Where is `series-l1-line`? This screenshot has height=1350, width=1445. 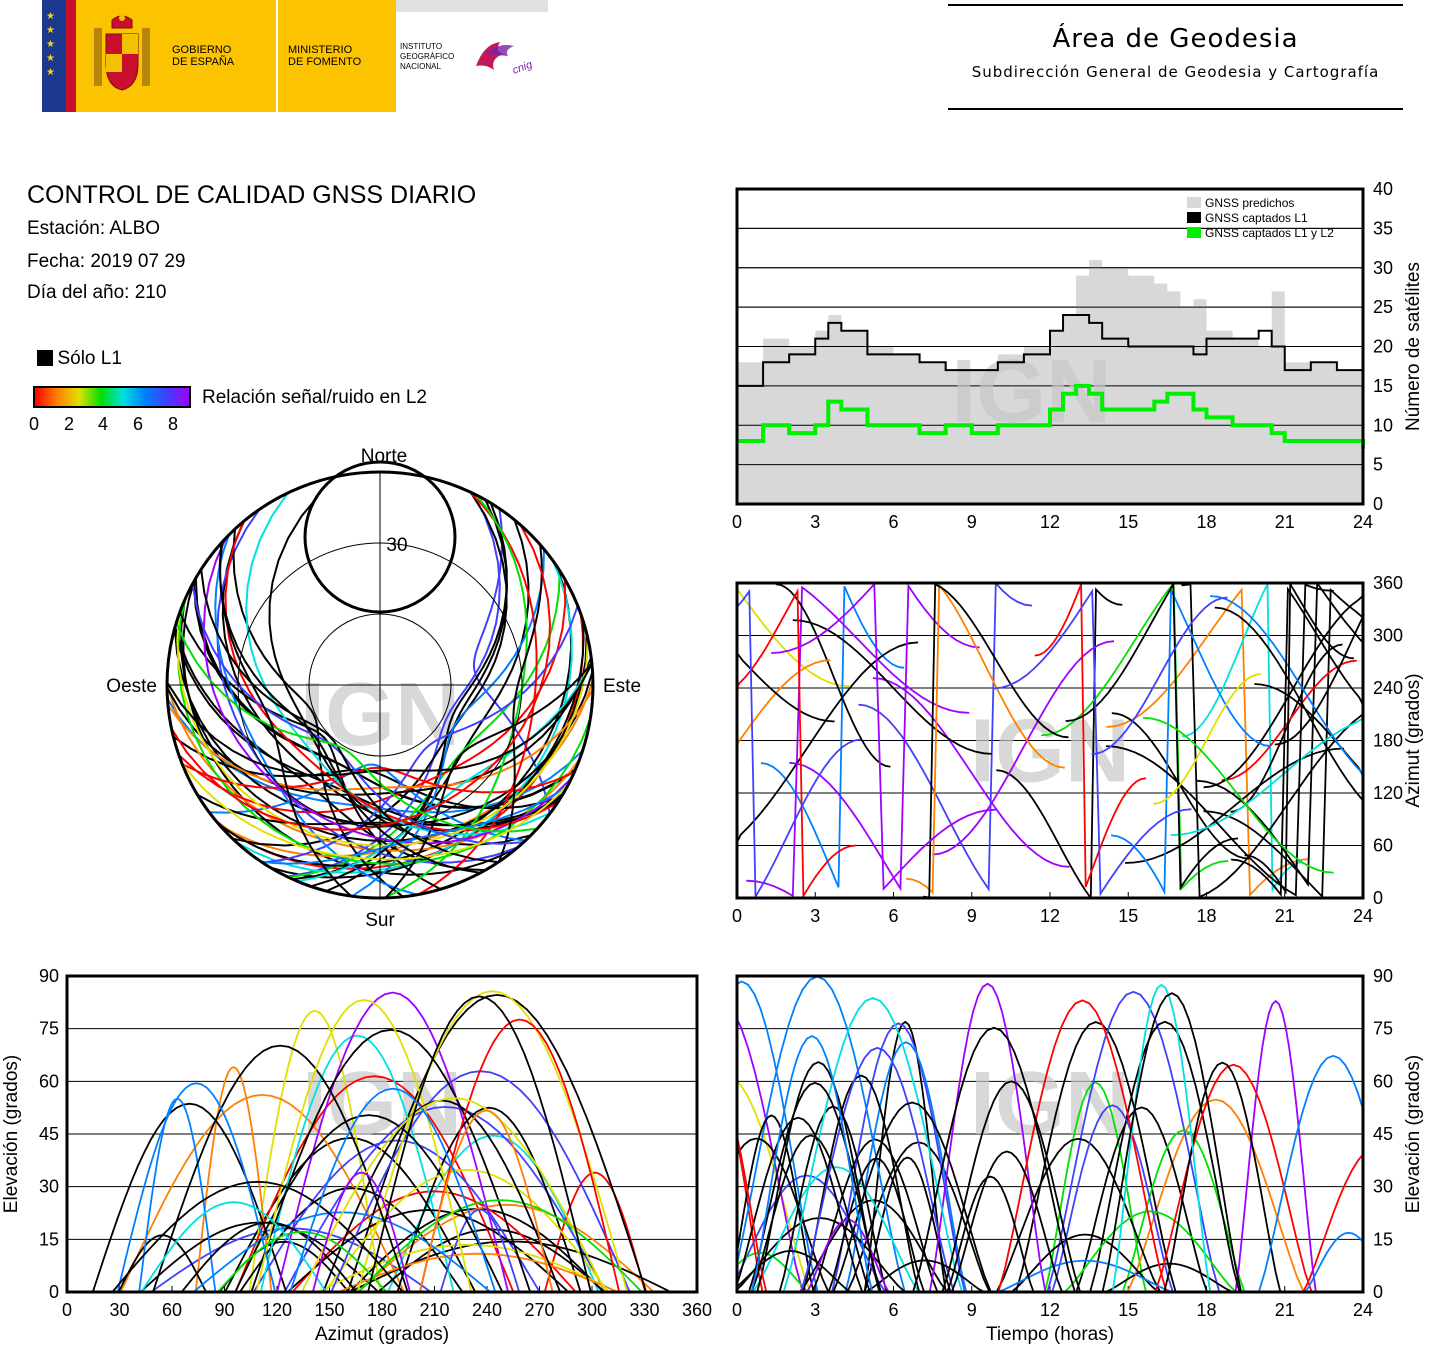 series-l1-line is located at coordinates (1050, 350).